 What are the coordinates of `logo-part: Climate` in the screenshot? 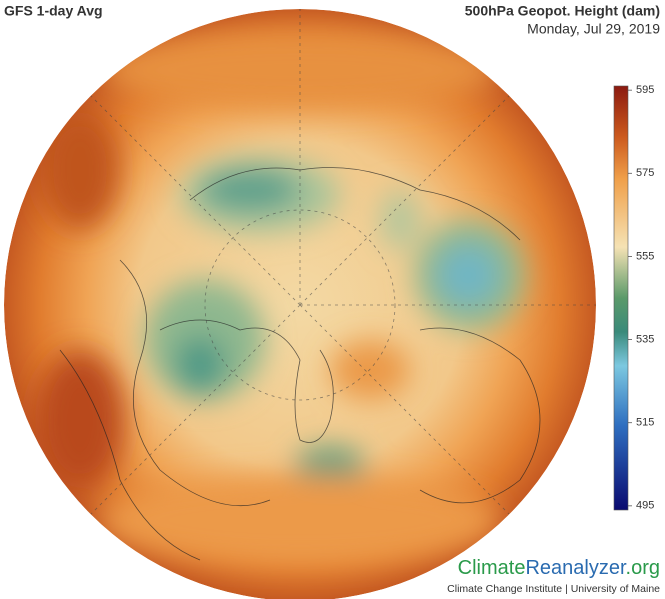 It's located at (492, 568).